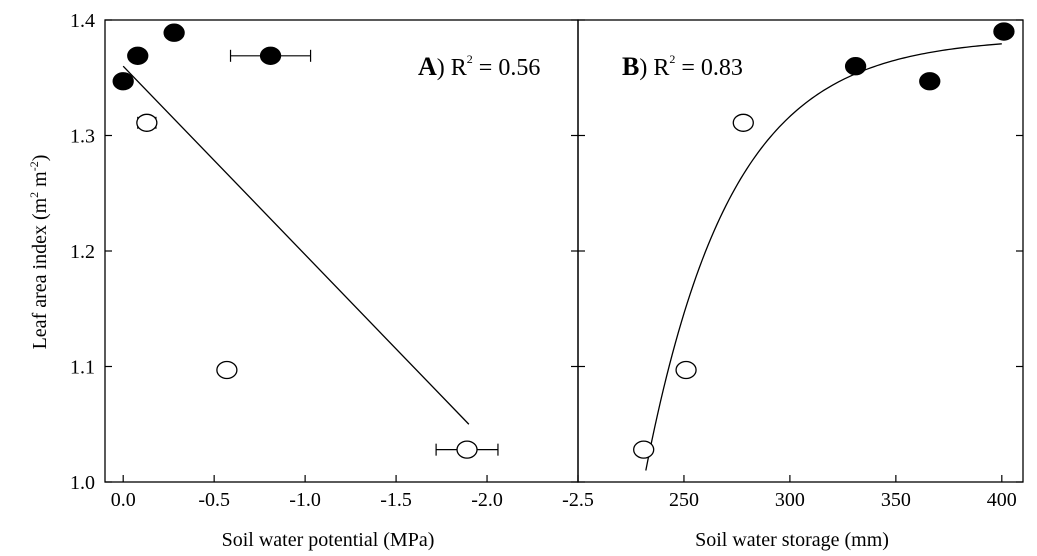 This screenshot has height=556, width=1037. I want to click on panel-b-x-tick-label: 250, so click(684, 500).